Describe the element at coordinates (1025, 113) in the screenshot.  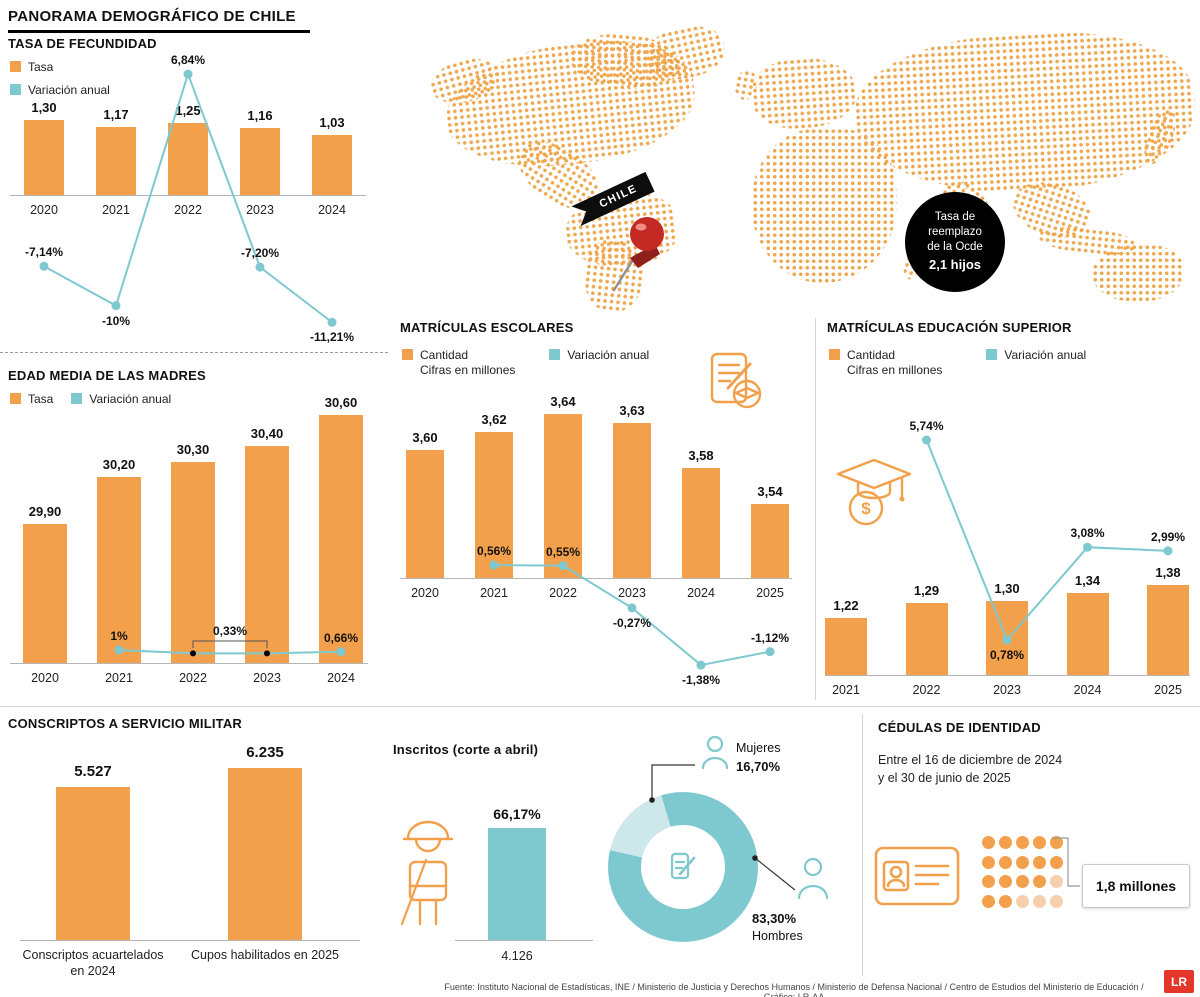
I see `map-continent-asia` at that location.